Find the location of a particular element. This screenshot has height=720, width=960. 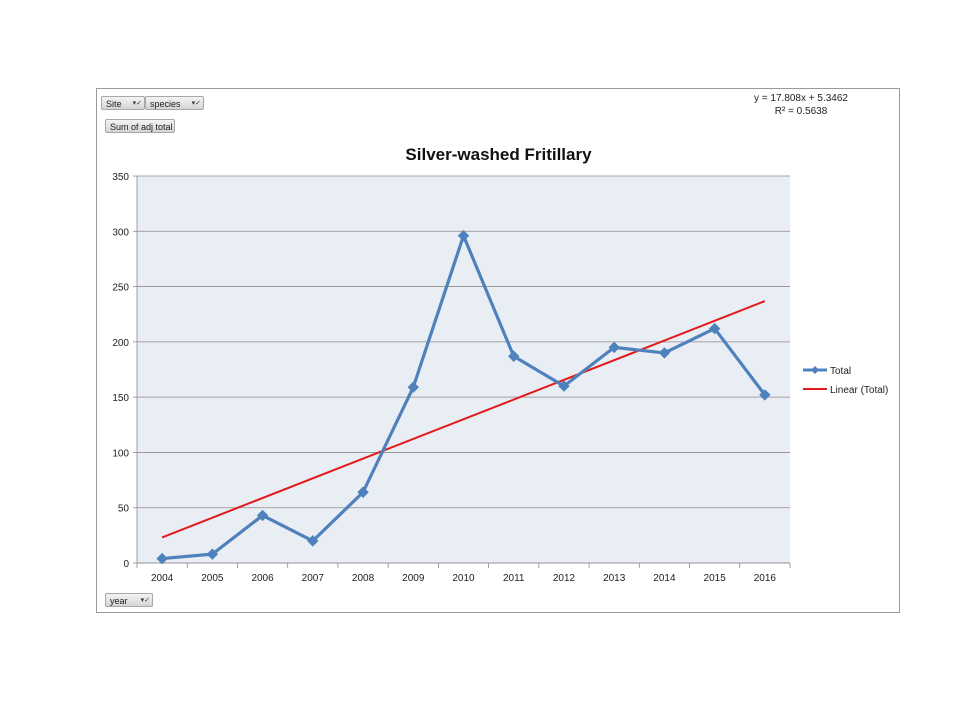

y-tick-label: 200 is located at coordinates (120, 343).